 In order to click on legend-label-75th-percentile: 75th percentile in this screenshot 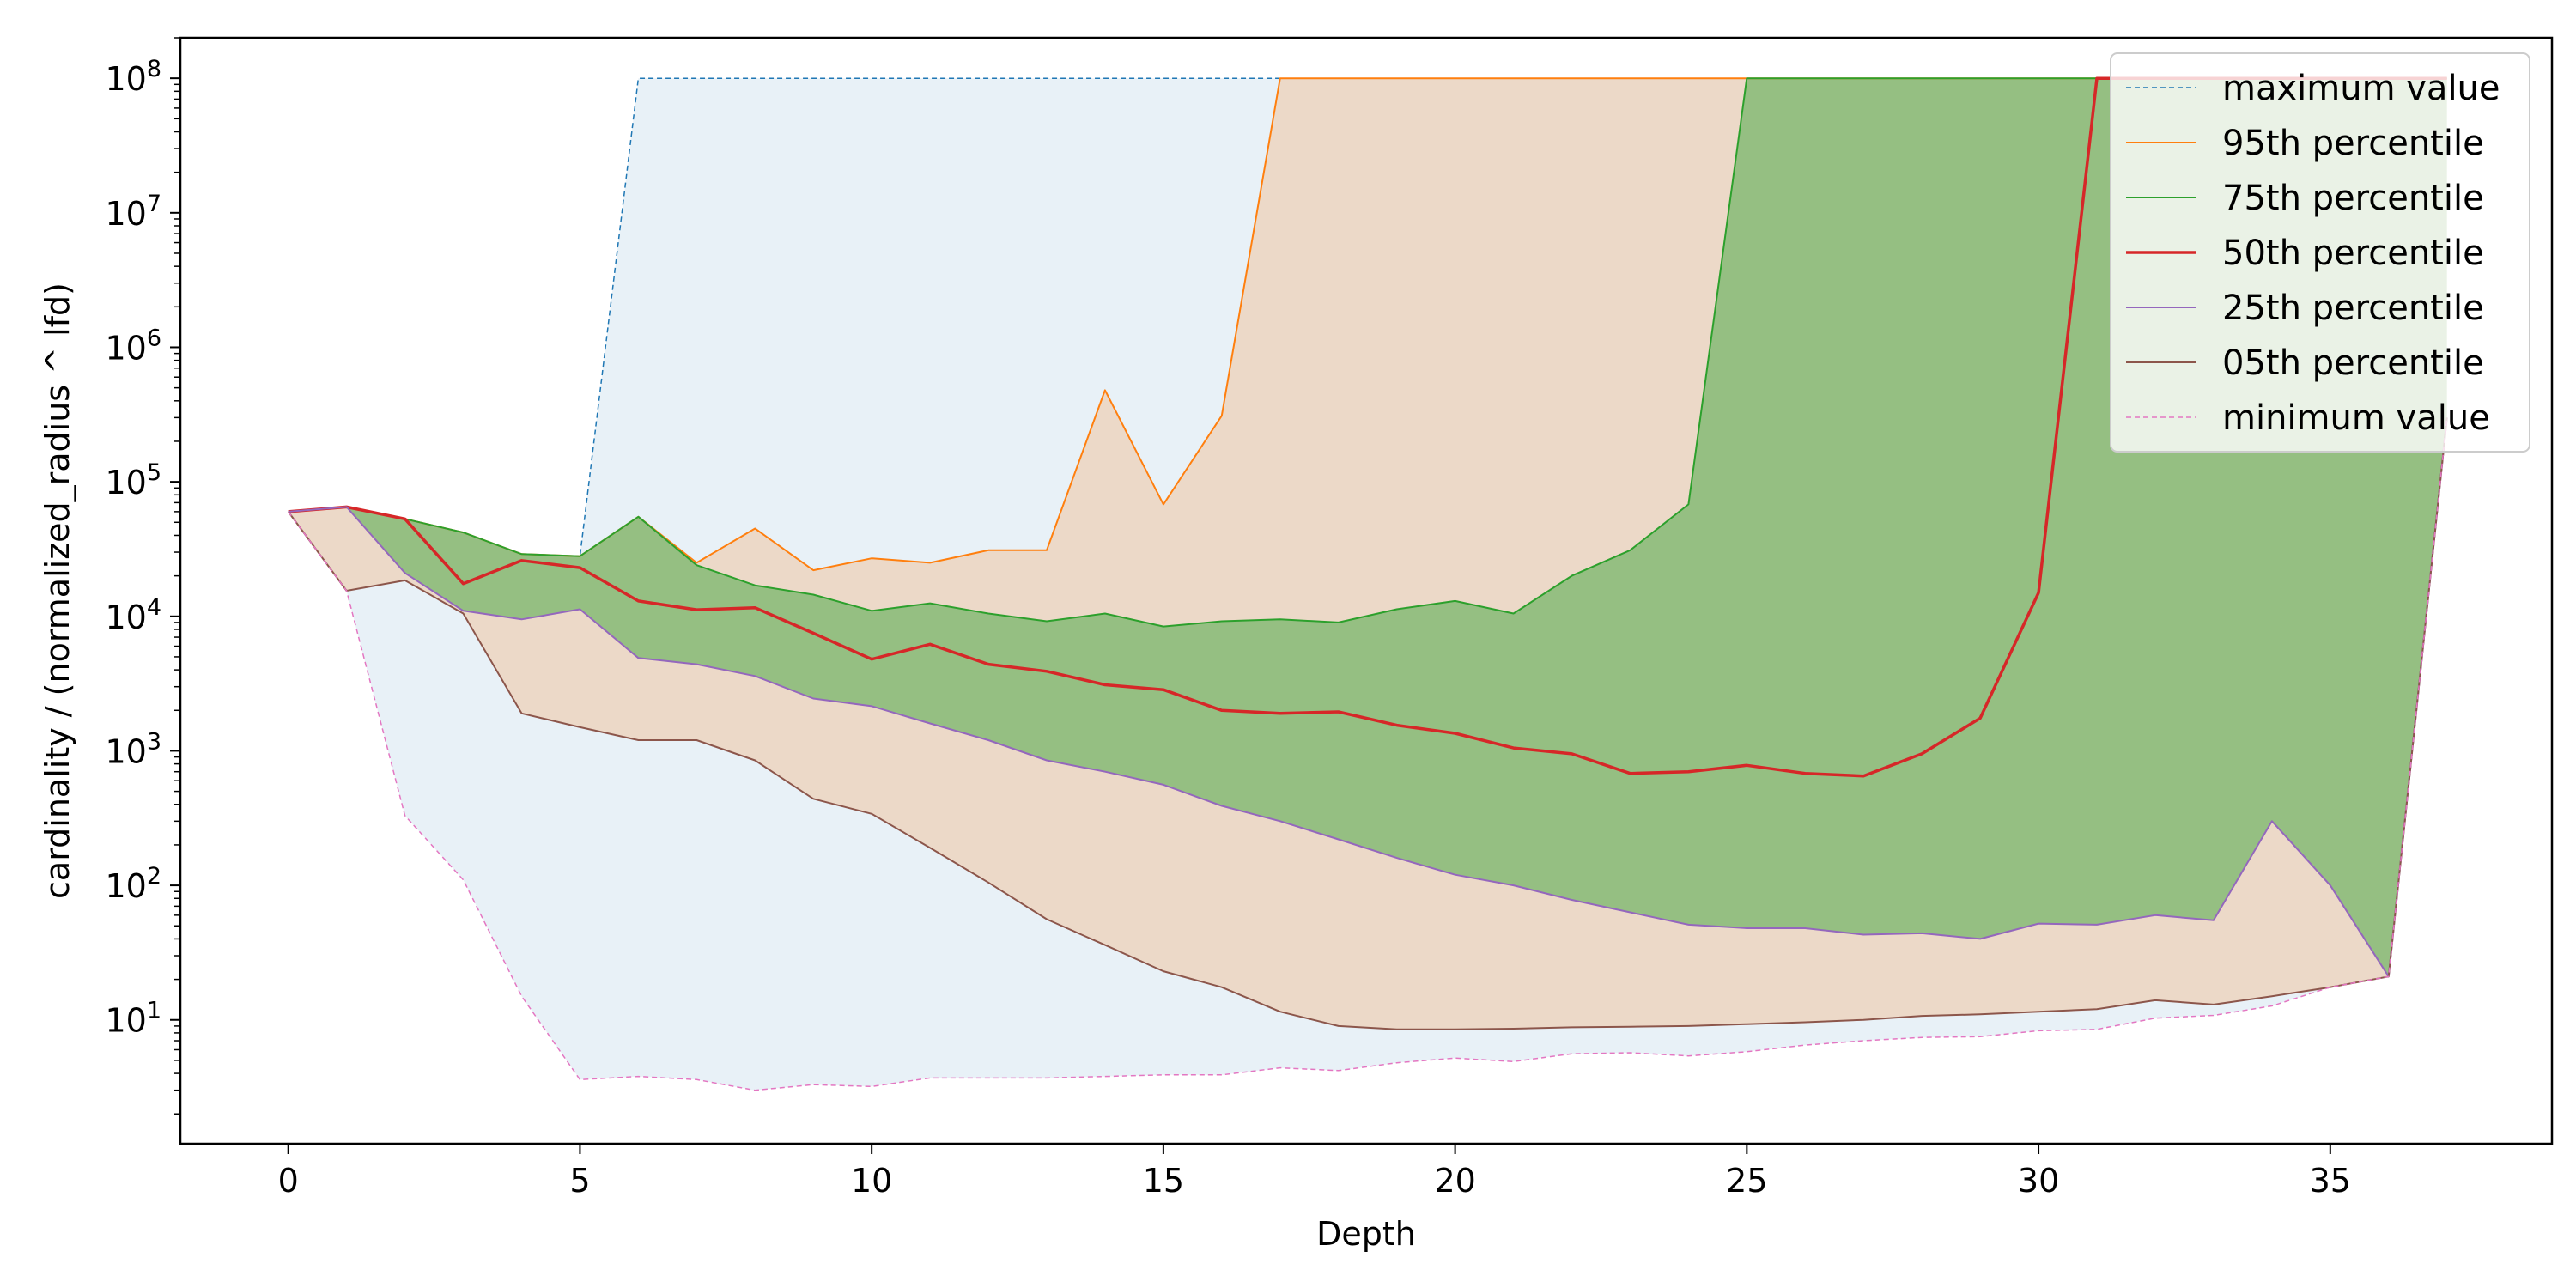, I will do `click(2353, 198)`.